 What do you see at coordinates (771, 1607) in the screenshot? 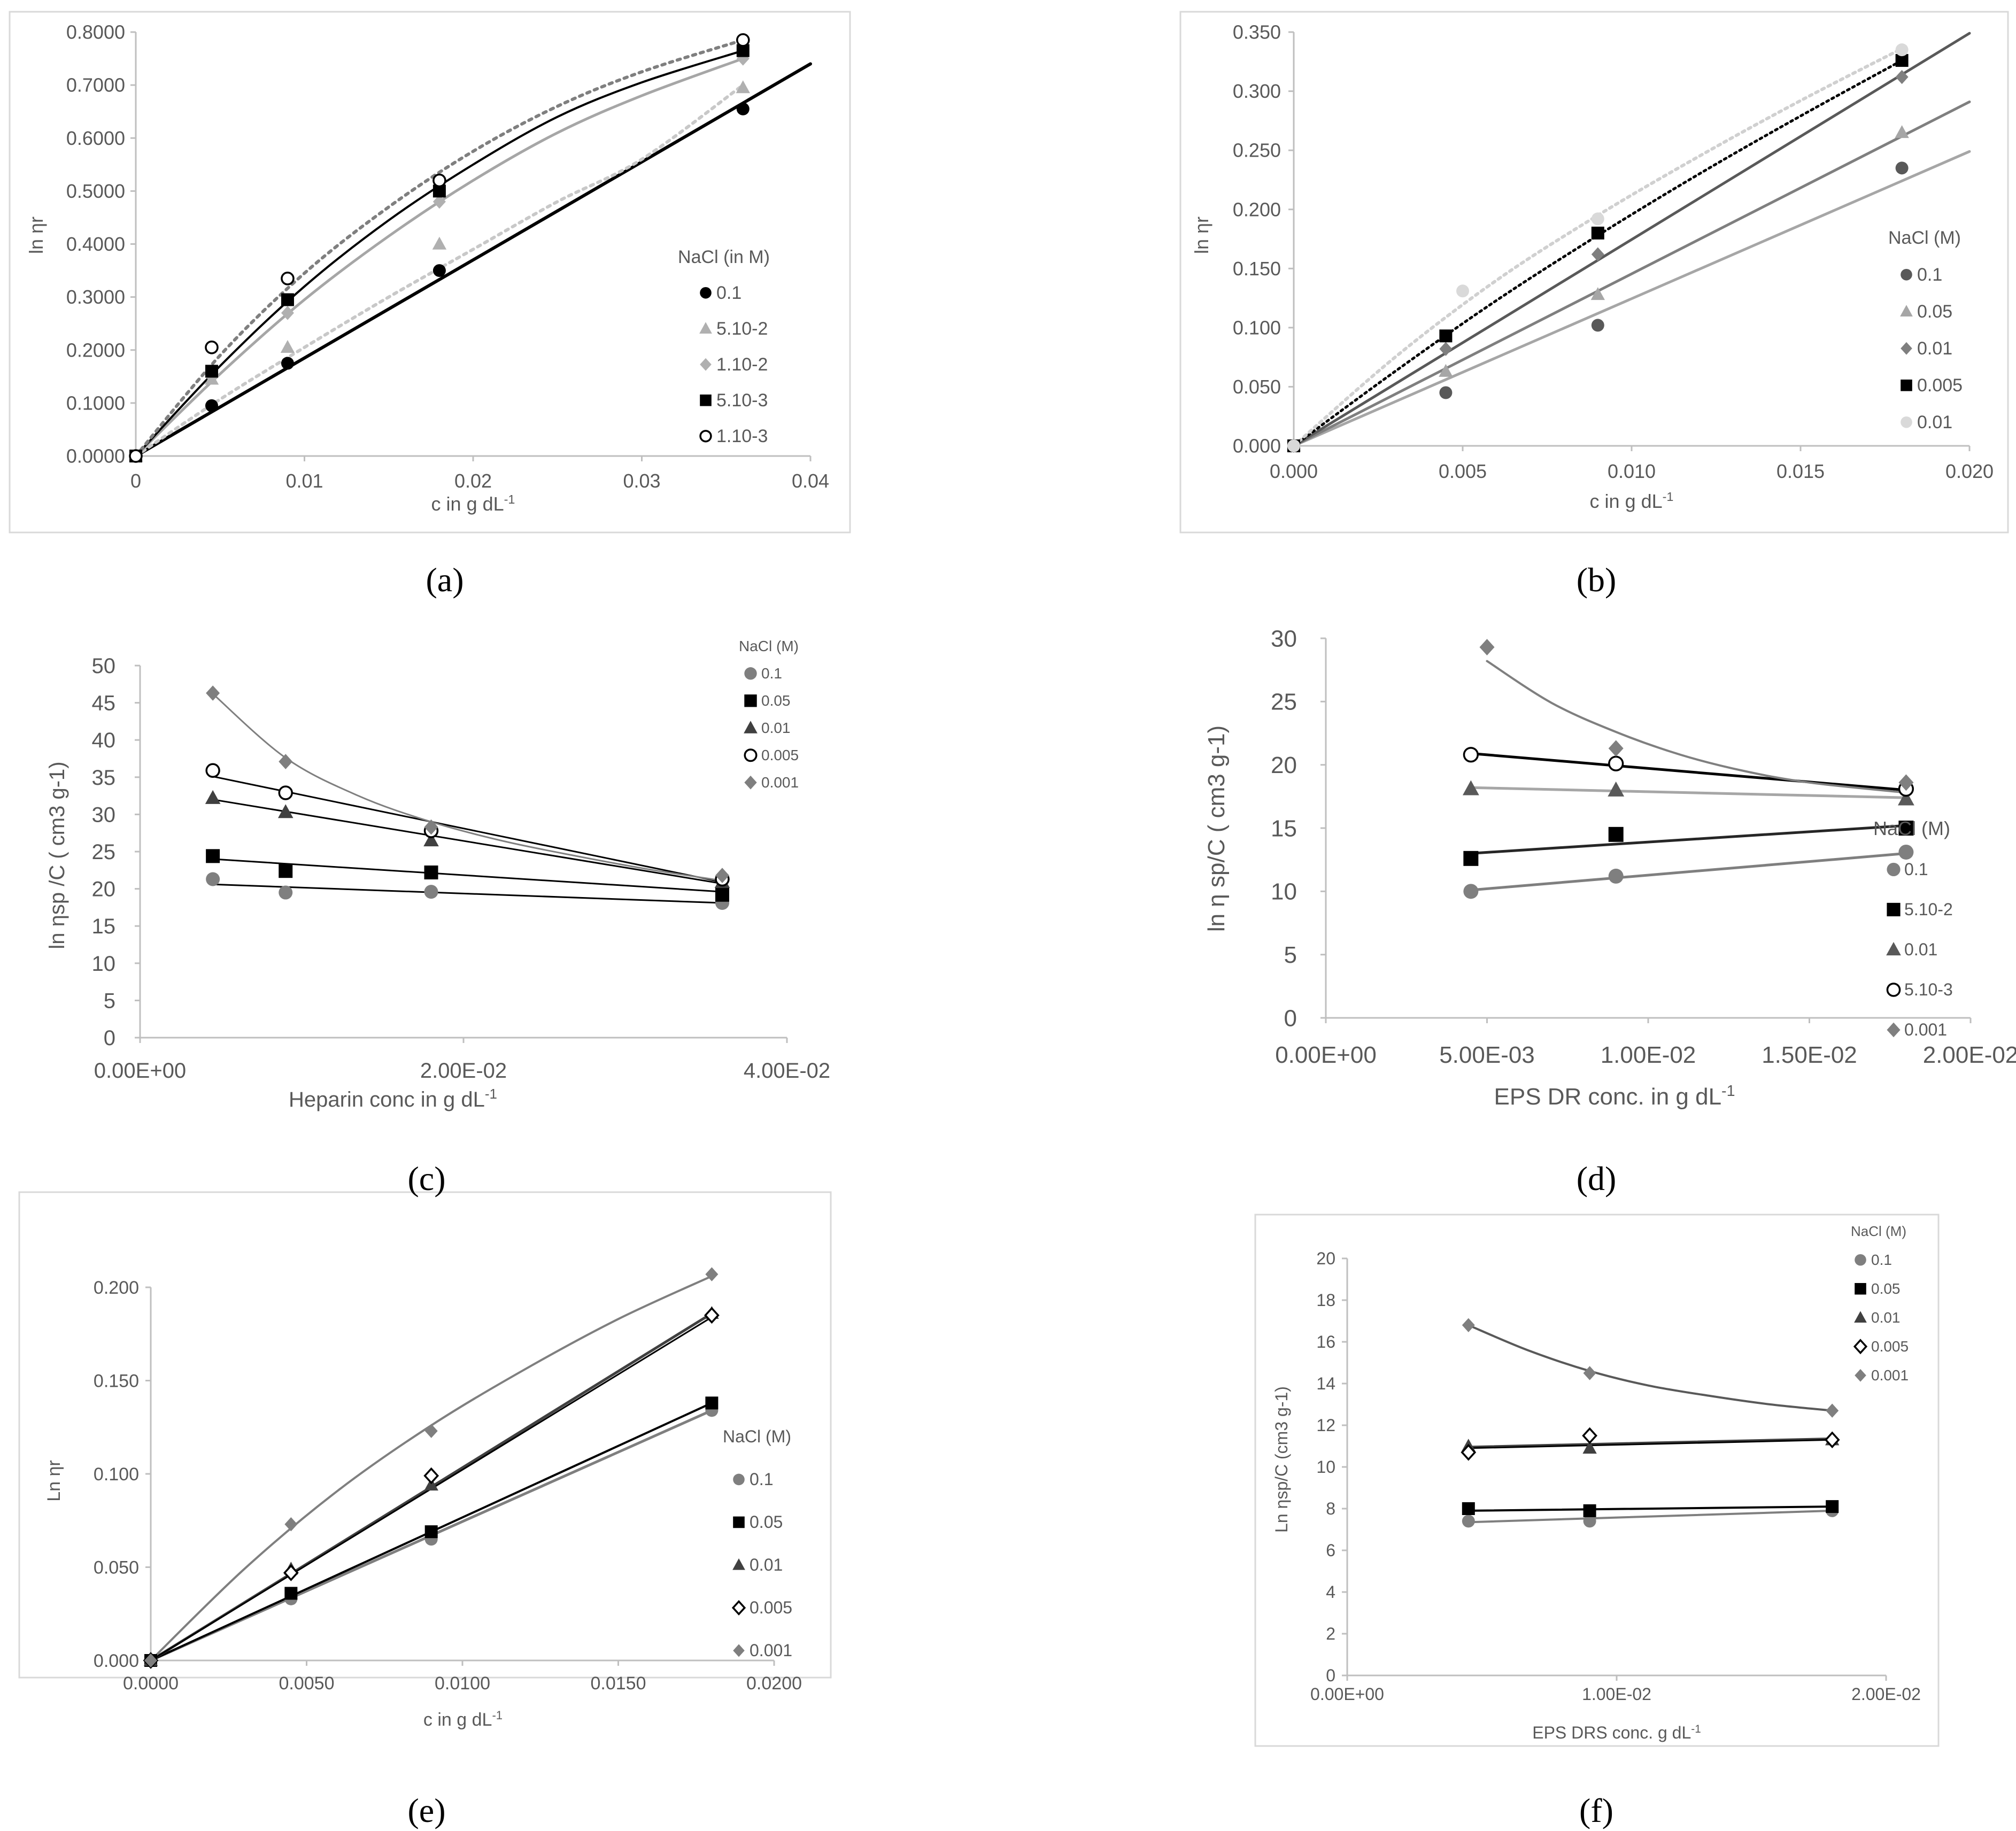
I see `legend-label-e-4: 0.005` at bounding box center [771, 1607].